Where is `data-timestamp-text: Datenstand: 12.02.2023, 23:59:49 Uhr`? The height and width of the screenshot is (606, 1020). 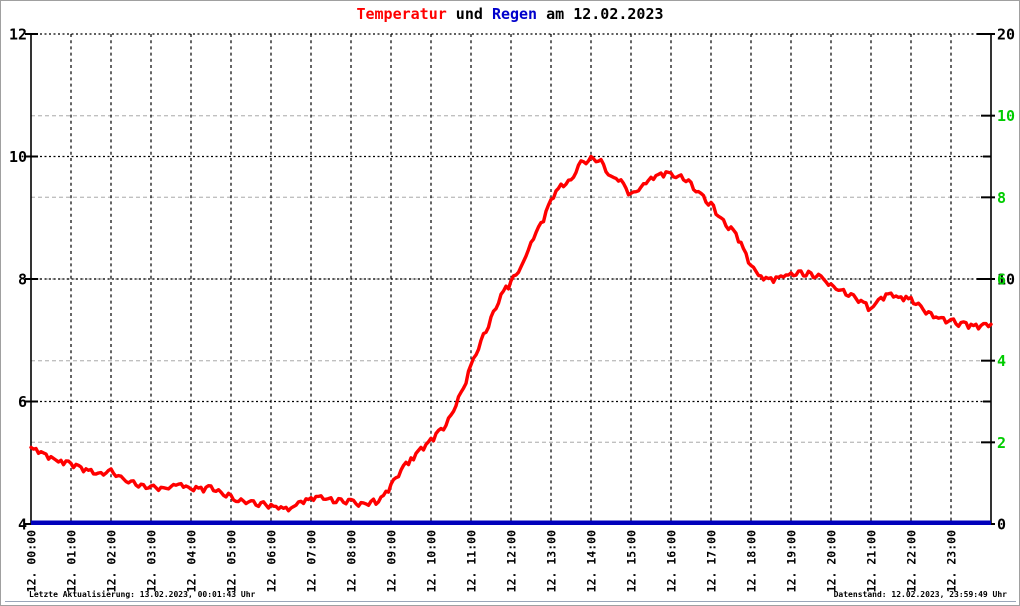
data-timestamp-text: Datenstand: 12.02.2023, 23:59:49 Uhr is located at coordinates (920, 594).